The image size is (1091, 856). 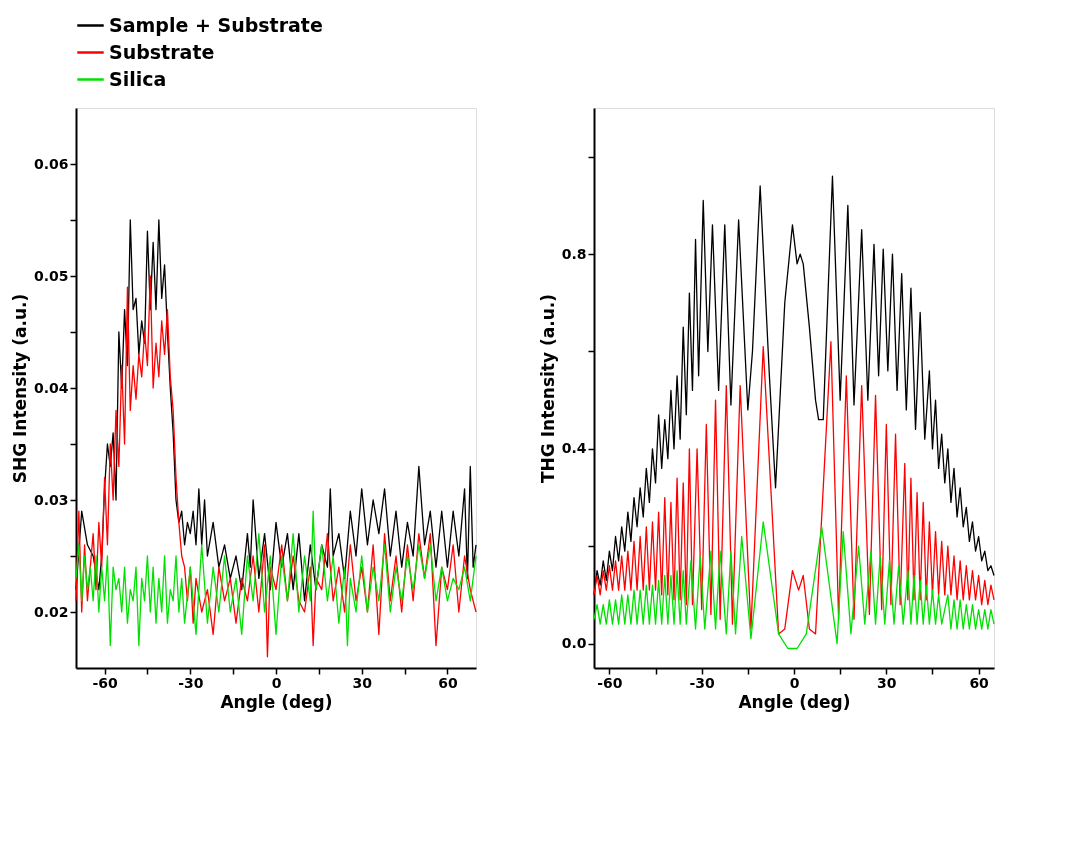 I want to click on y-tick-label: 0.05, so click(x=51, y=275).